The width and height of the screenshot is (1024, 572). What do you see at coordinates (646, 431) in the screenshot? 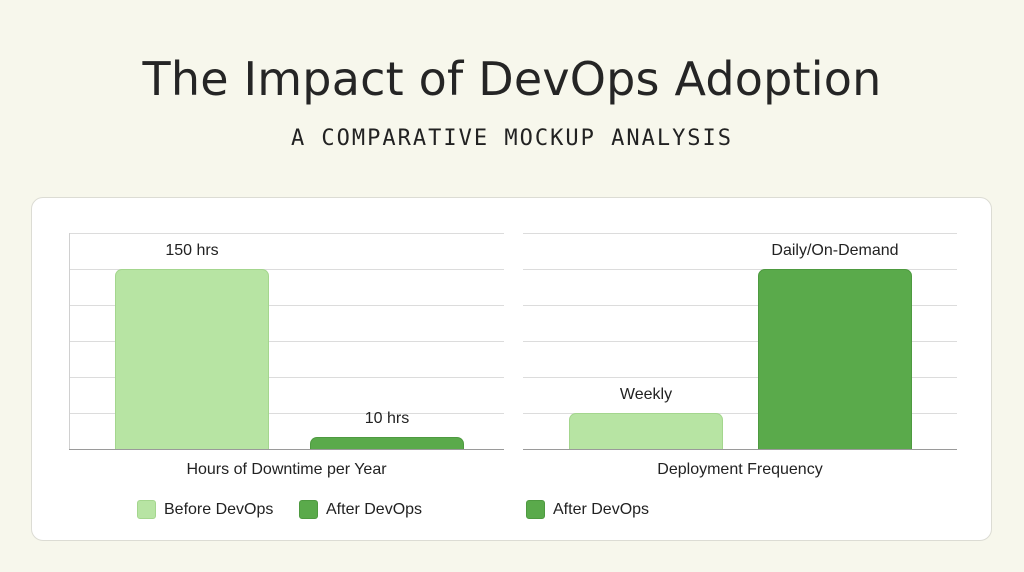
I see `bar-deployment-weekly` at bounding box center [646, 431].